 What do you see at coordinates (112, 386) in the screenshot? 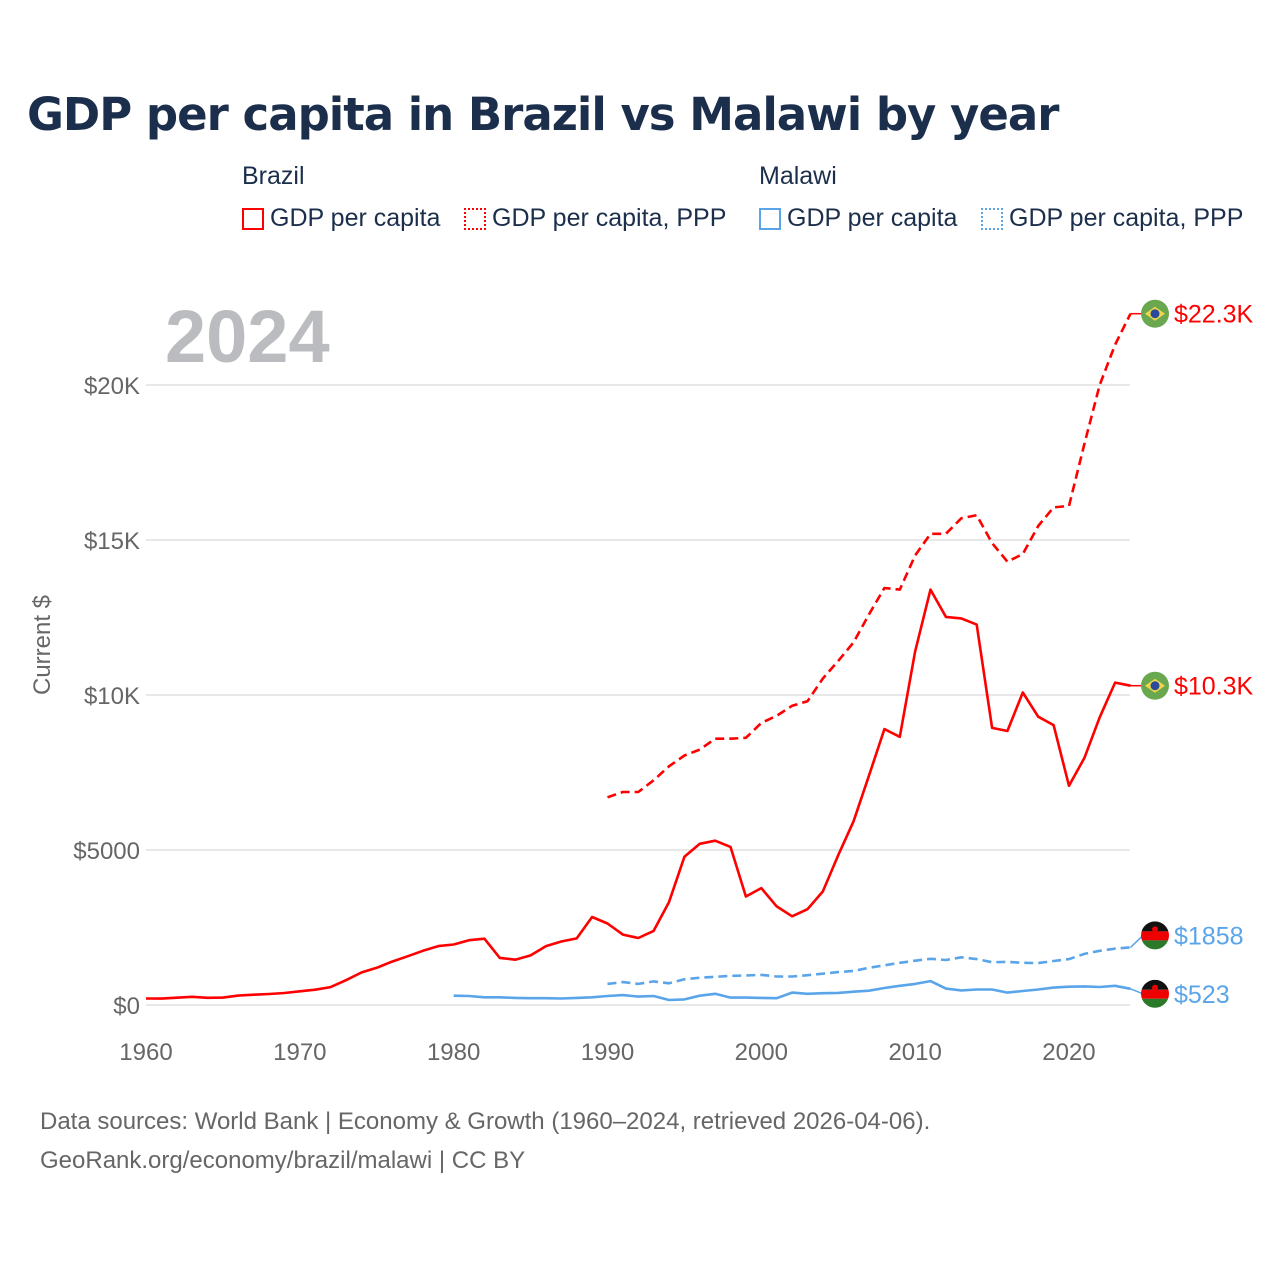
I see `y-tick-label: $20K` at bounding box center [112, 386].